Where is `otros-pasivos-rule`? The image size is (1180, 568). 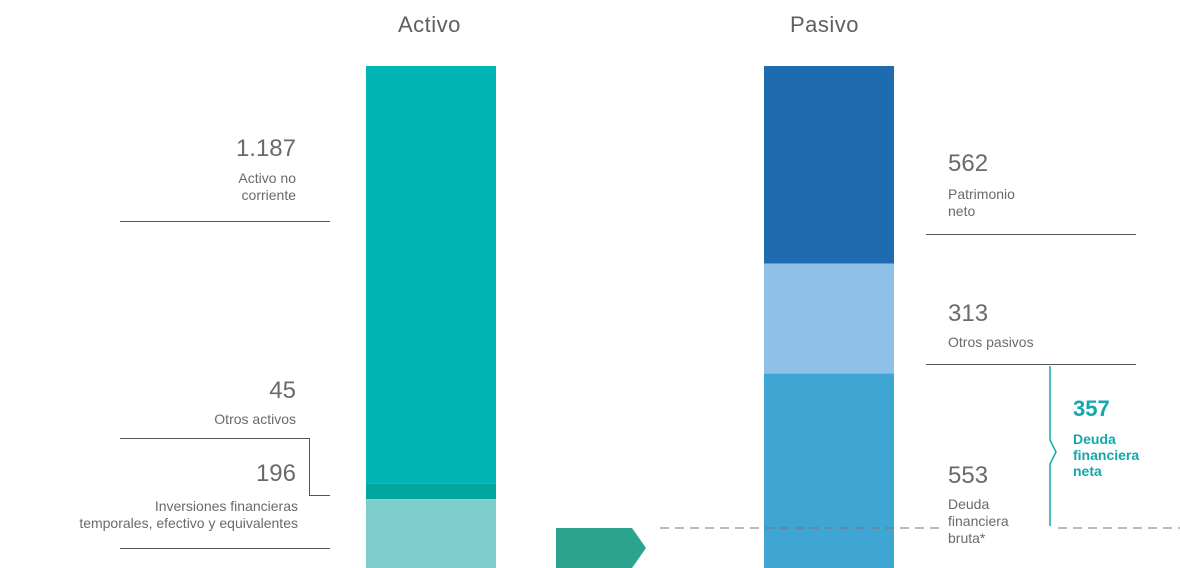
otros-pasivos-rule is located at coordinates (1031, 364).